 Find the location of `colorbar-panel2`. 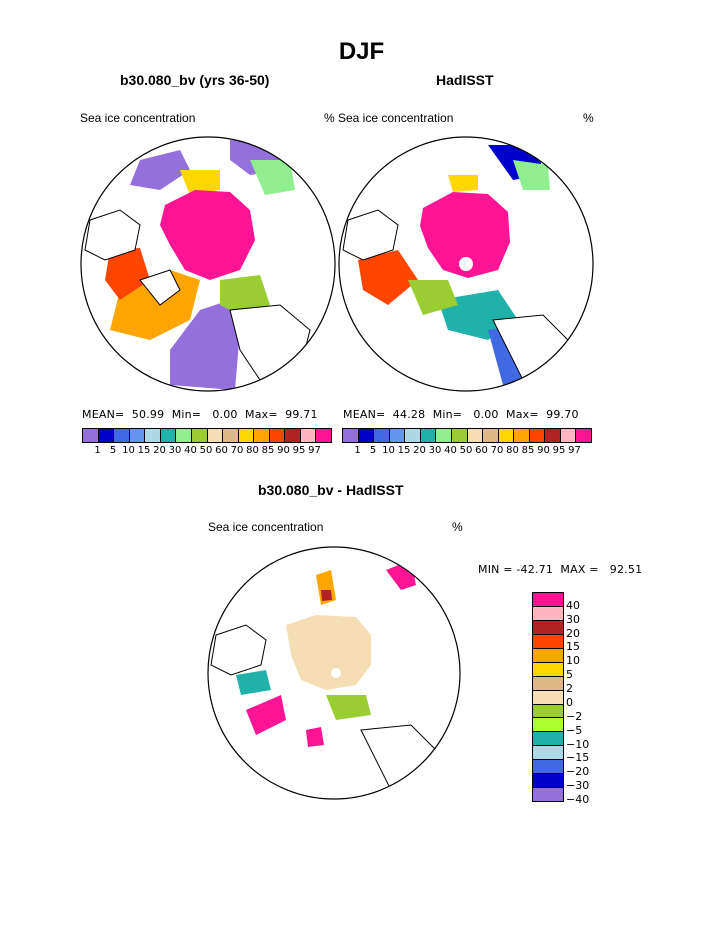

colorbar-panel2 is located at coordinates (467, 435).